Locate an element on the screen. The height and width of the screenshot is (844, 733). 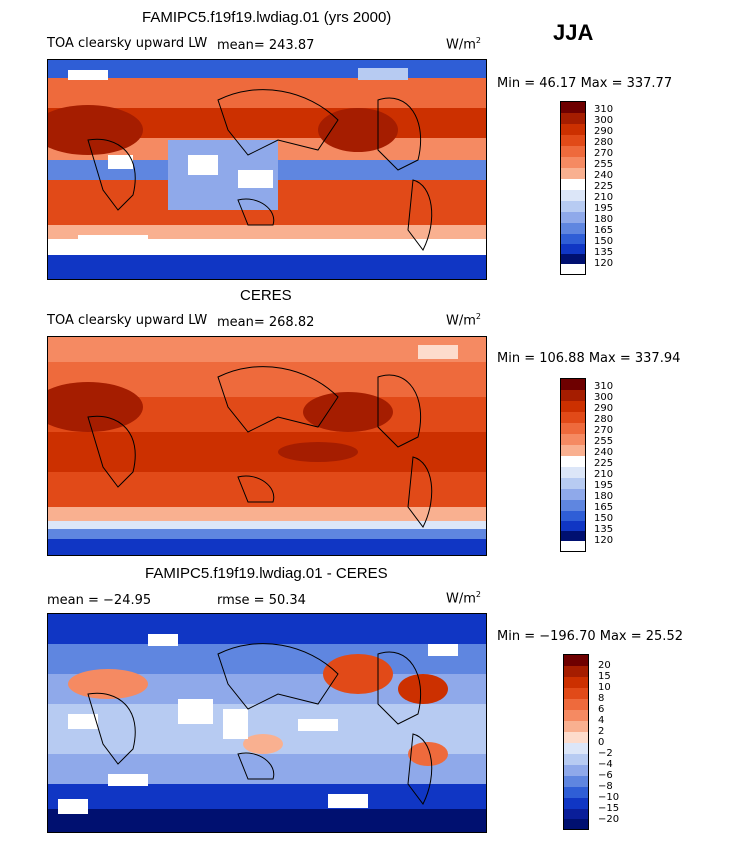
panel3-mean: mean = −24.95 is located at coordinates (99, 600).